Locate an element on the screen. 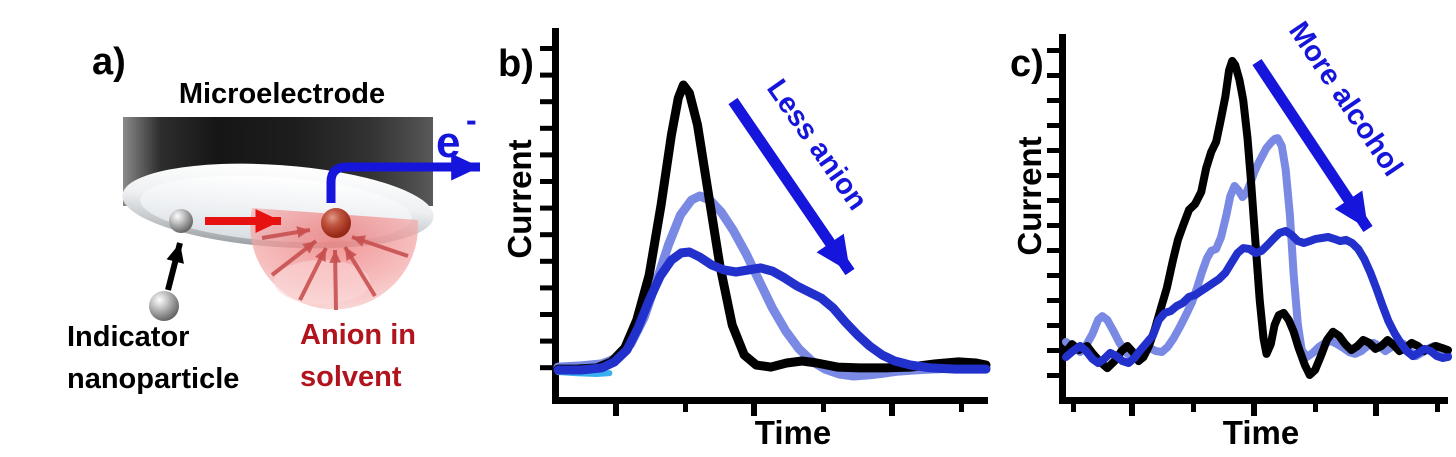 This screenshot has width=1456, height=457. panel-c-x-ticks is located at coordinates (1255, 410).